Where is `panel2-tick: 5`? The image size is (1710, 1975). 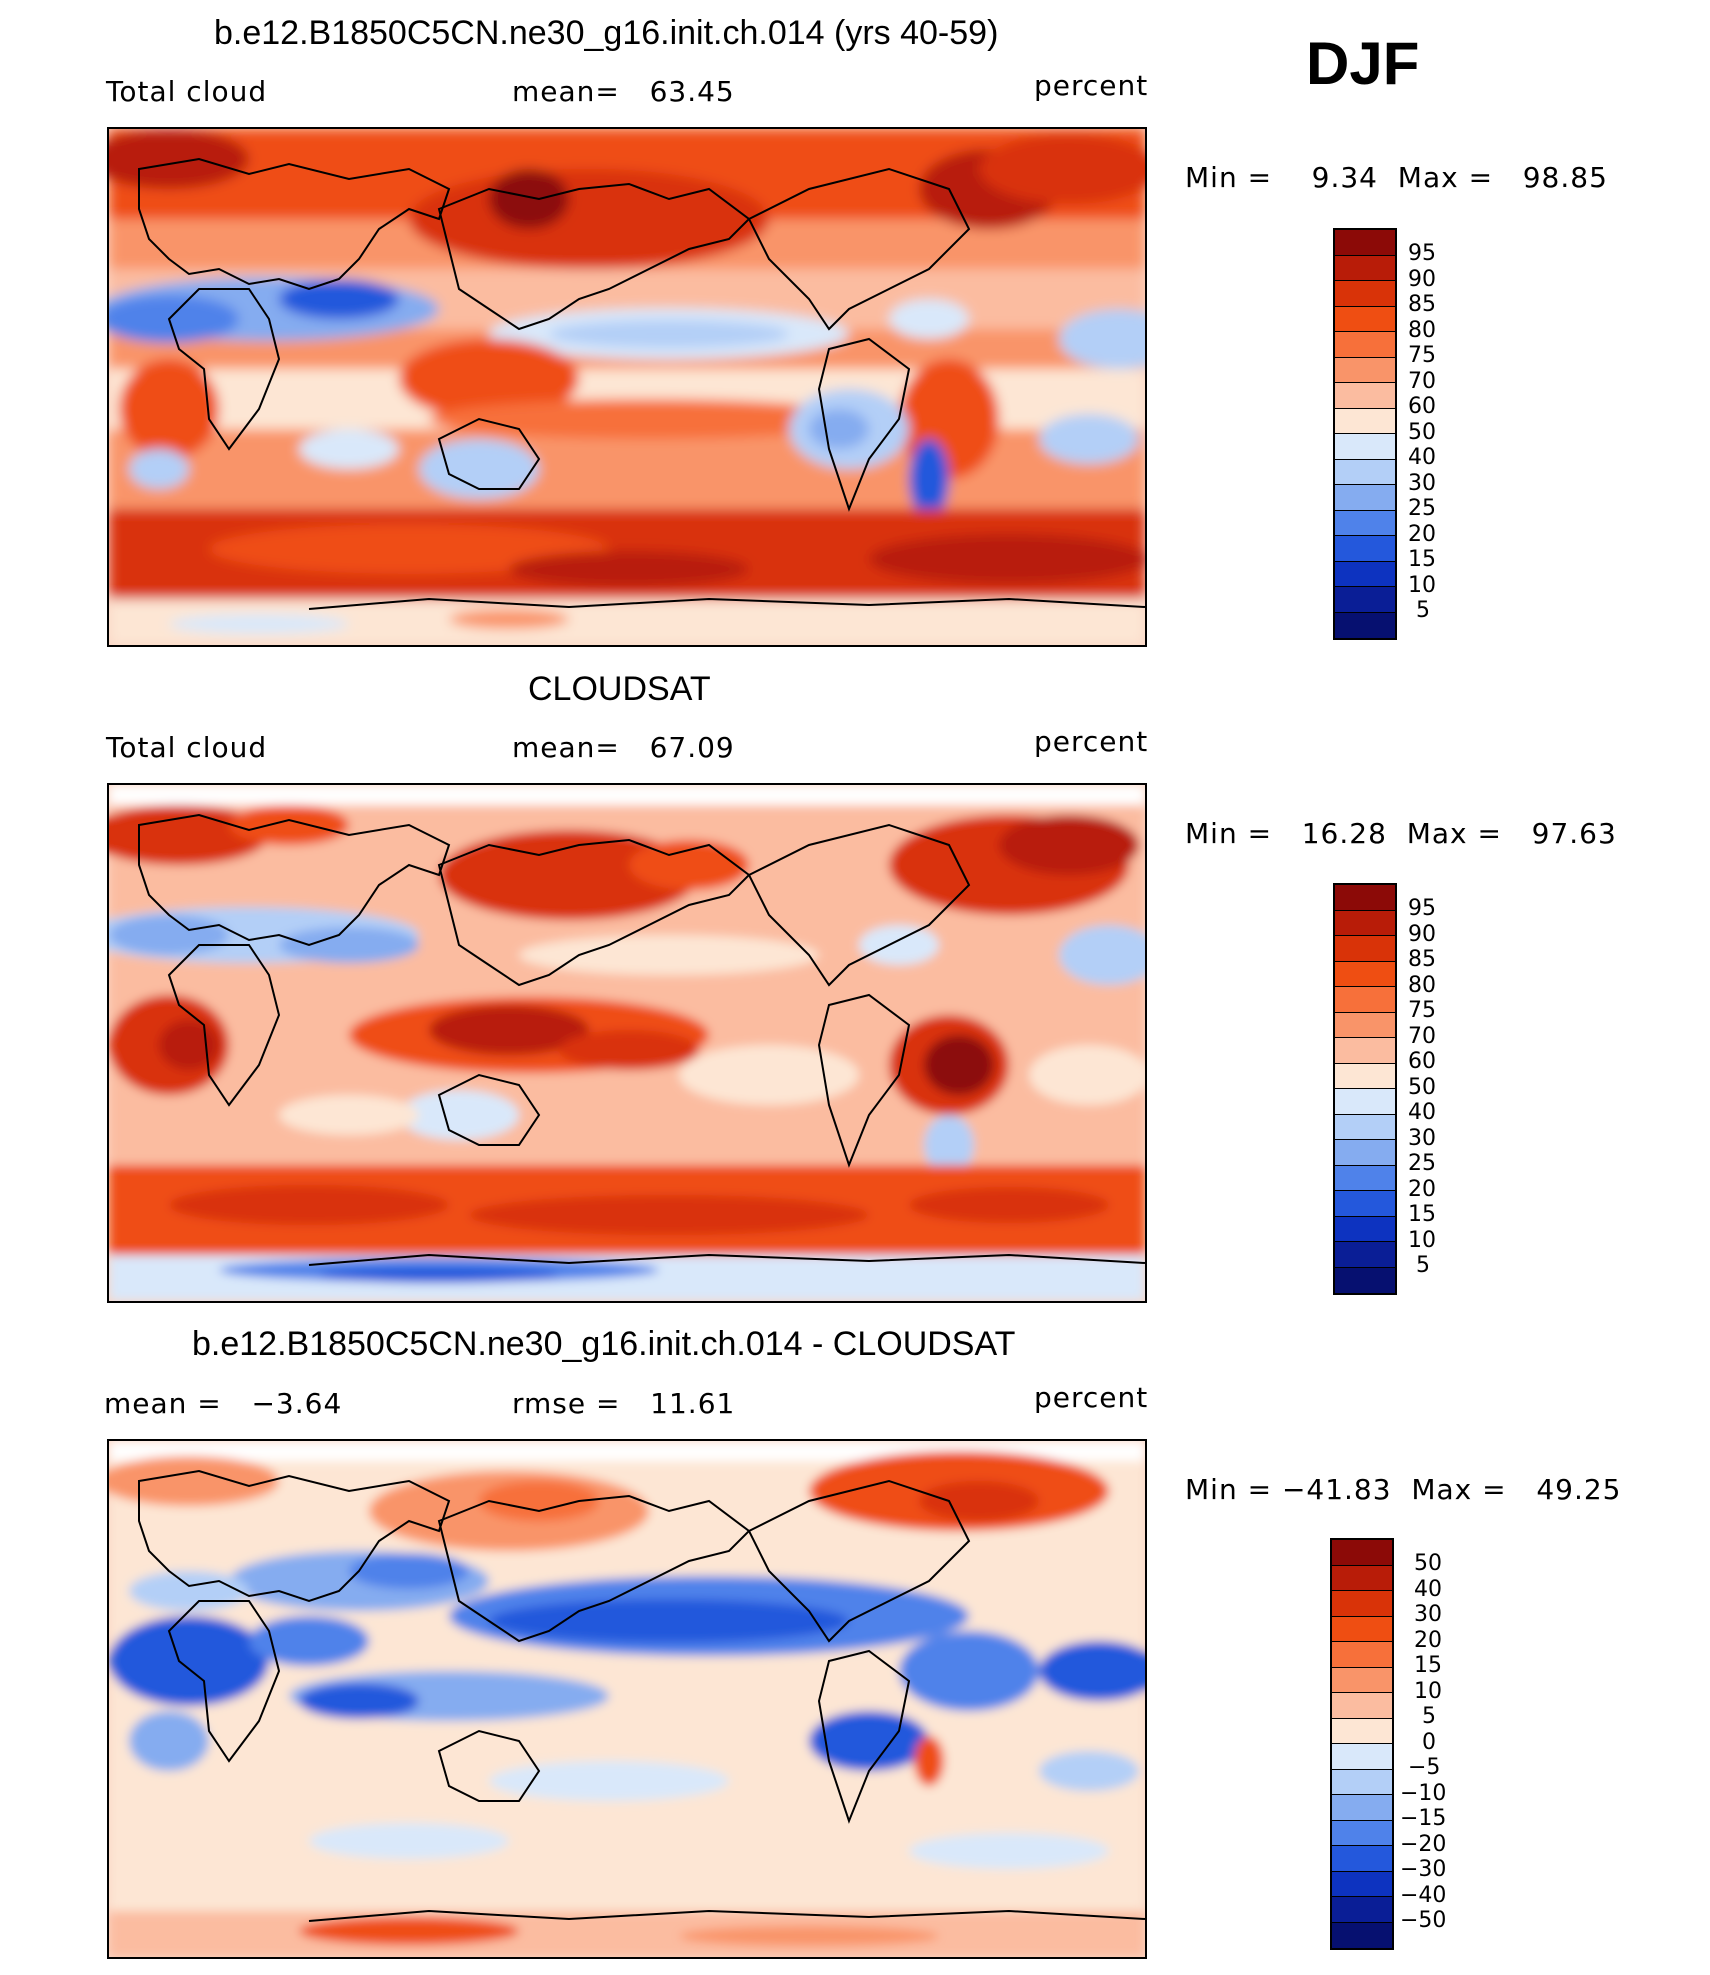 panel2-tick: 5 is located at coordinates (1423, 1265).